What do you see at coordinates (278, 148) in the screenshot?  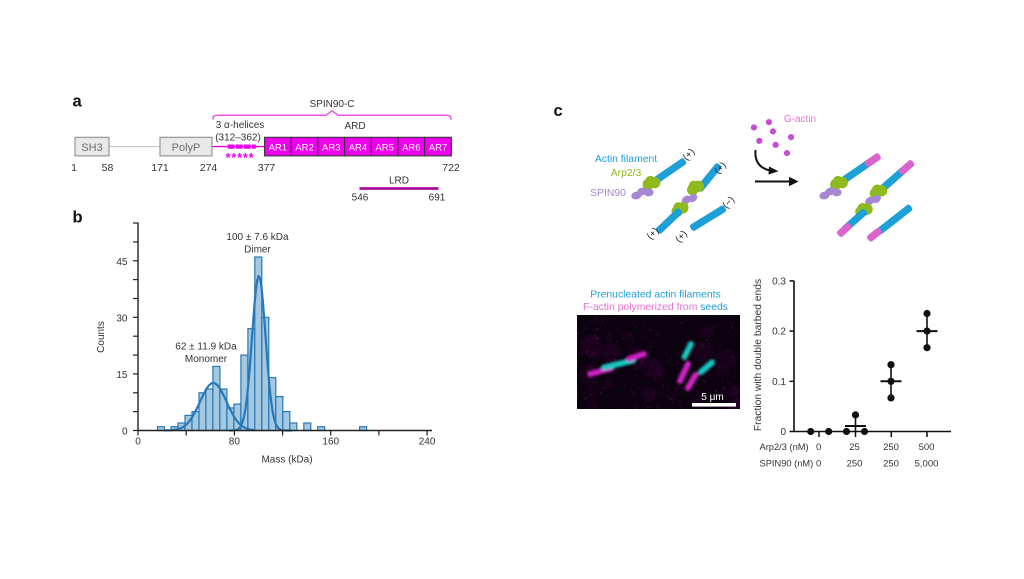 I see `svg-text: AR1` at bounding box center [278, 148].